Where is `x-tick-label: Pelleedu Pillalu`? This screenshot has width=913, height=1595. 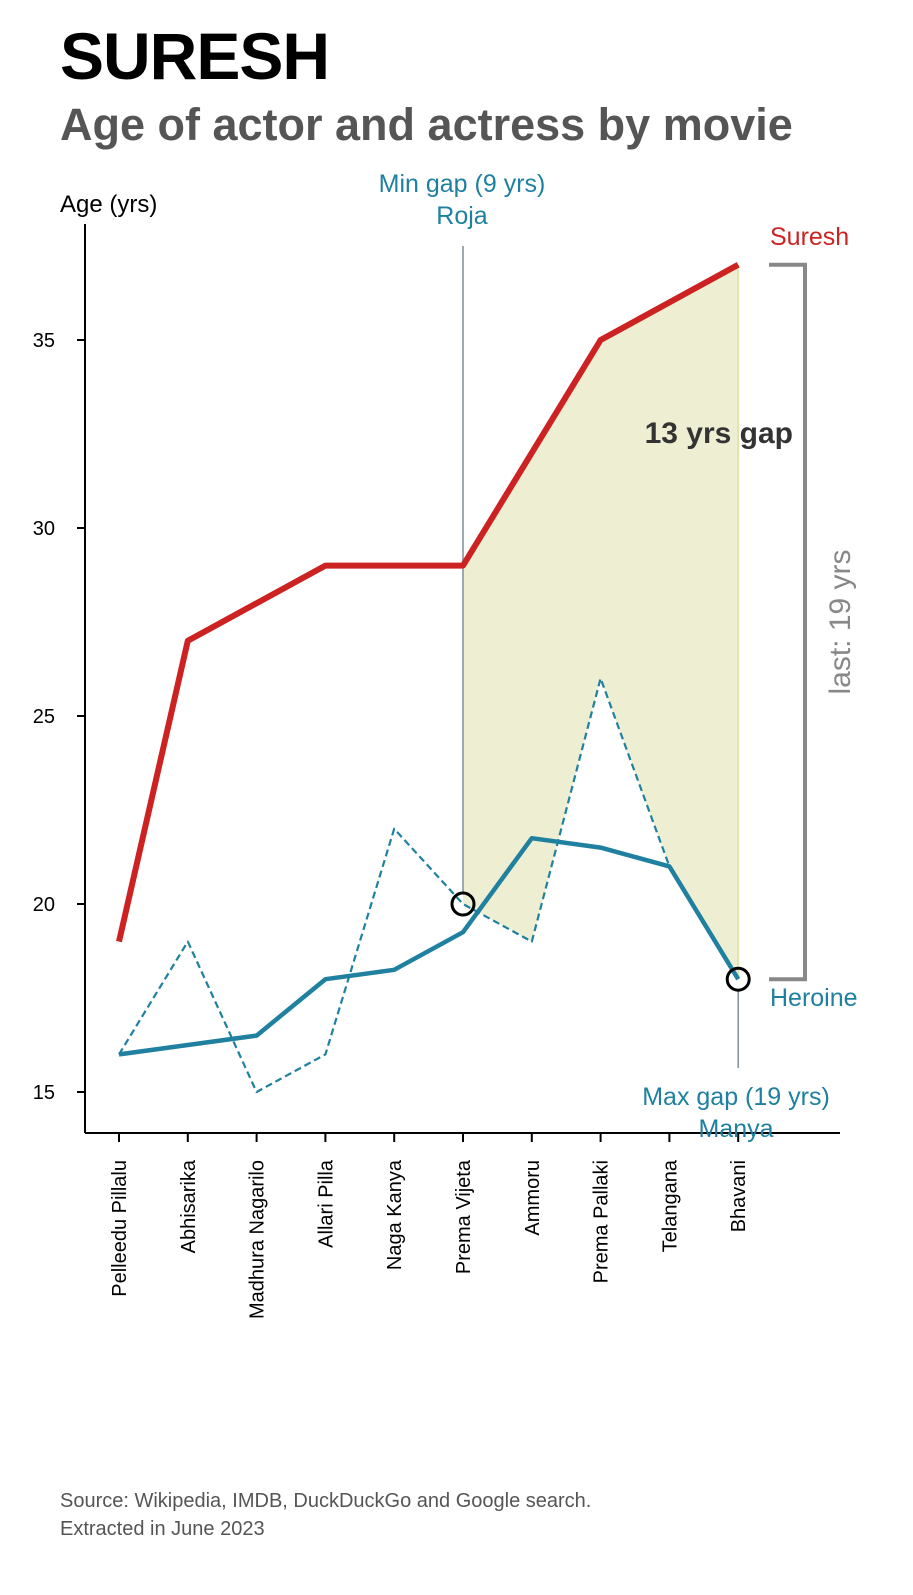 x-tick-label: Pelleedu Pillalu is located at coordinates (120, 1228).